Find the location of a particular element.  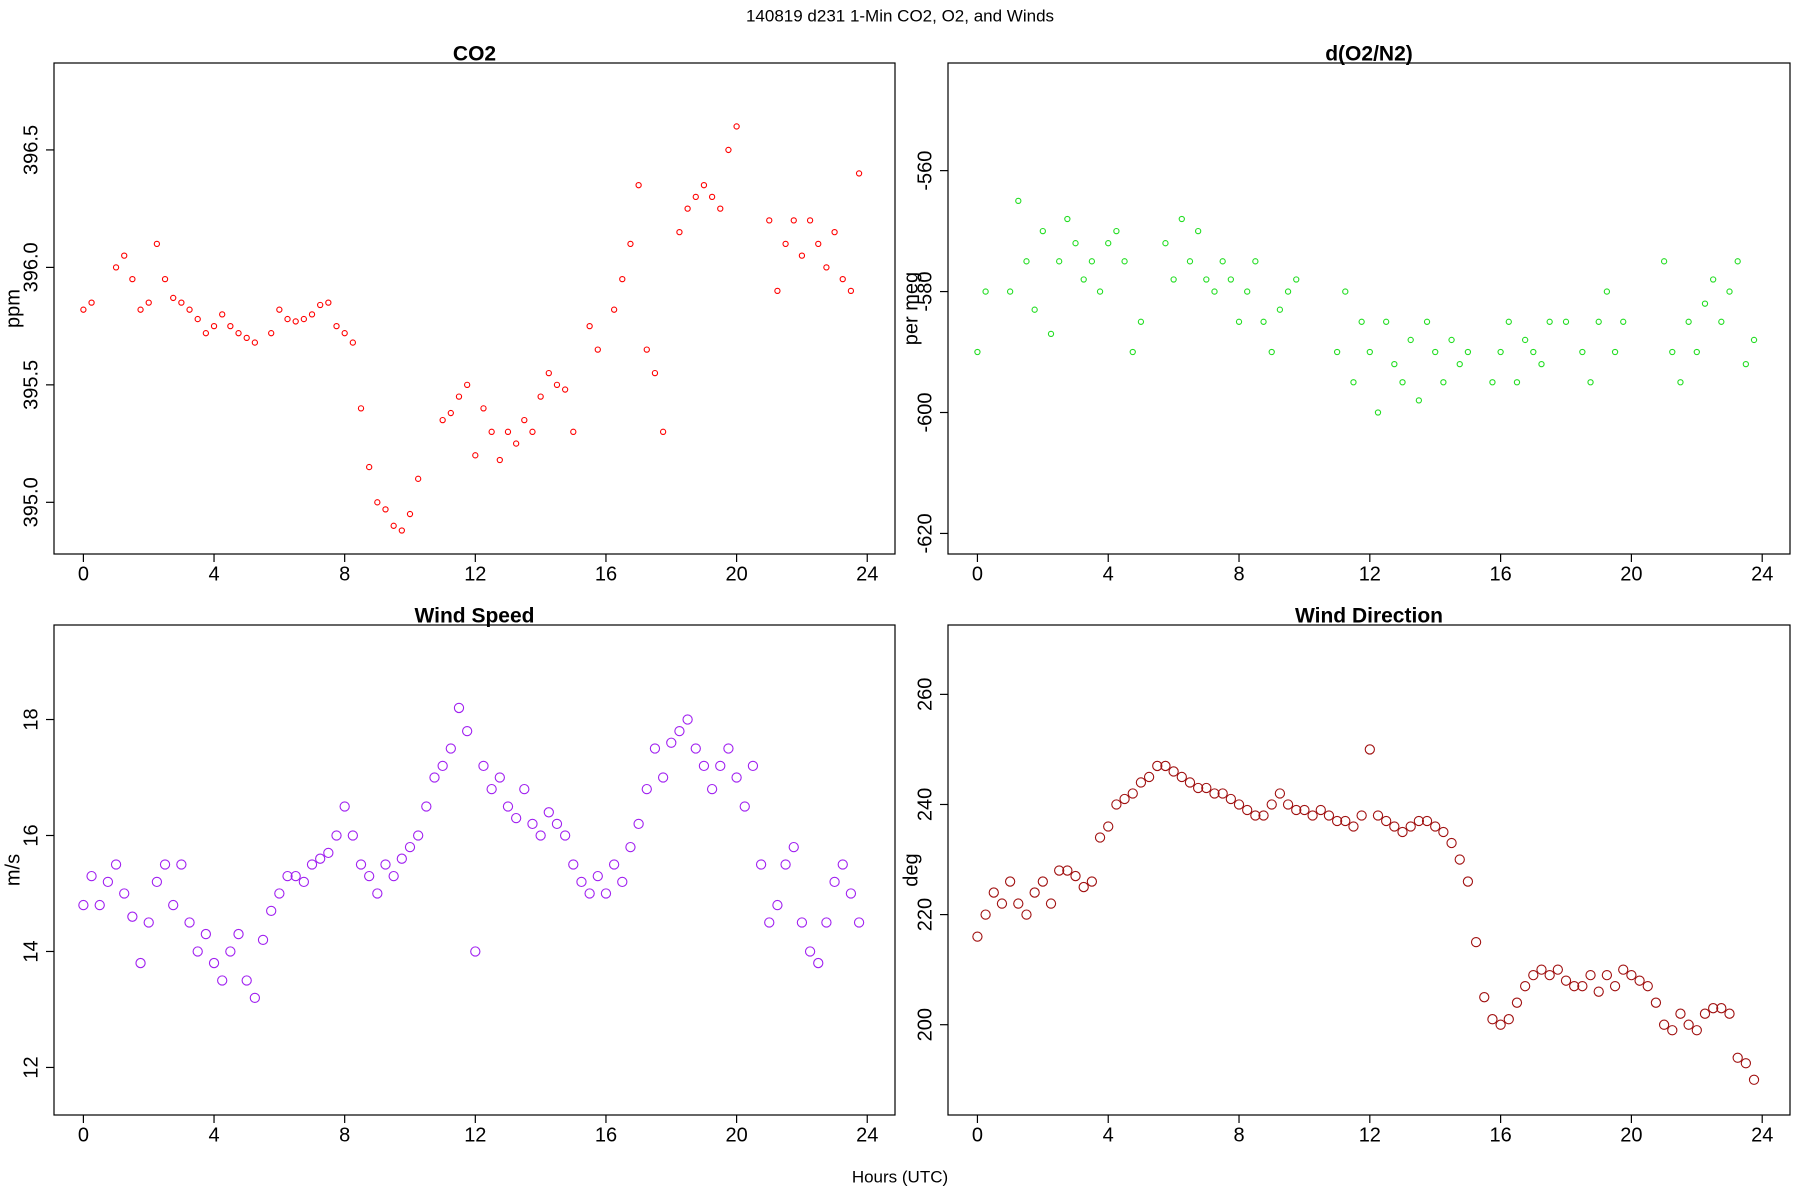

x-tick-label: 8 is located at coordinates (1238, 574).